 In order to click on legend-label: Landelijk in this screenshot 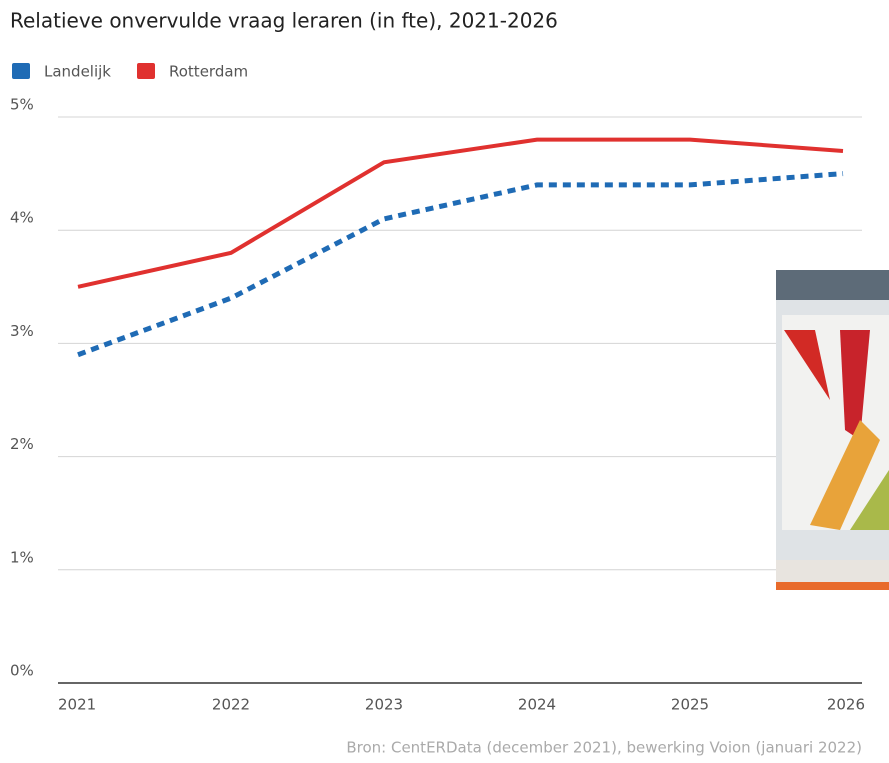, I will do `click(77, 72)`.